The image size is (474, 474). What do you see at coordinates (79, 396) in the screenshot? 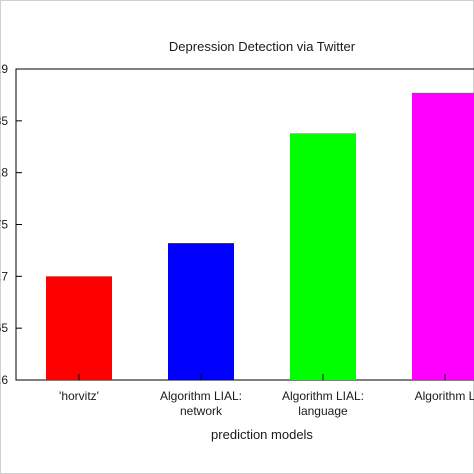
I see `x-tick-label: 'horvitz'` at bounding box center [79, 396].